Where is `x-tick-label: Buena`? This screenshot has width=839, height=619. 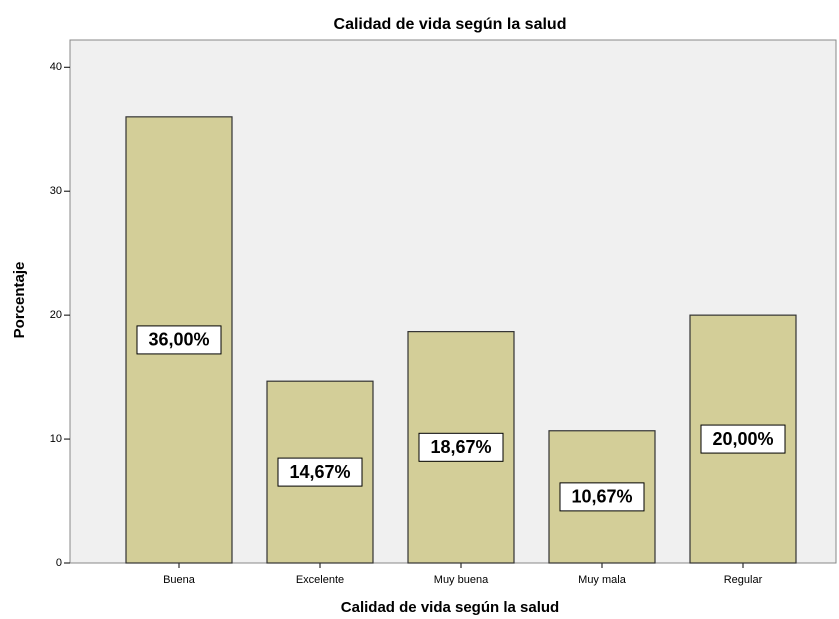 x-tick-label: Buena is located at coordinates (179, 580).